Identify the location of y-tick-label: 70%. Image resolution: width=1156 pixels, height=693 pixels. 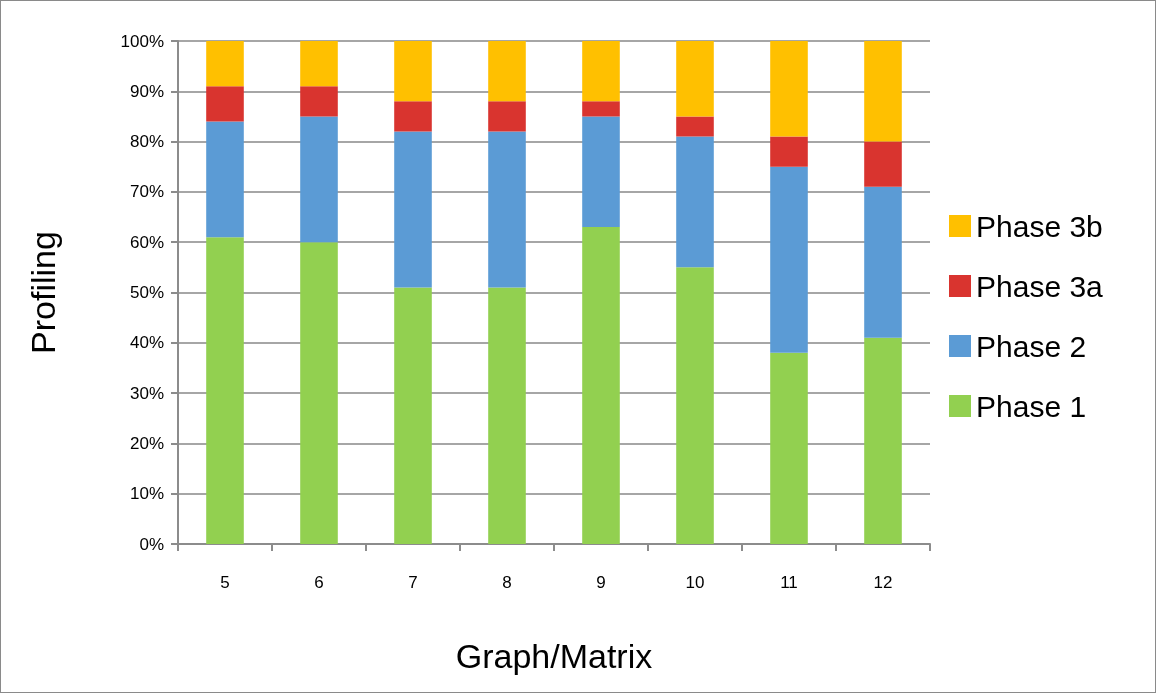
(146, 192).